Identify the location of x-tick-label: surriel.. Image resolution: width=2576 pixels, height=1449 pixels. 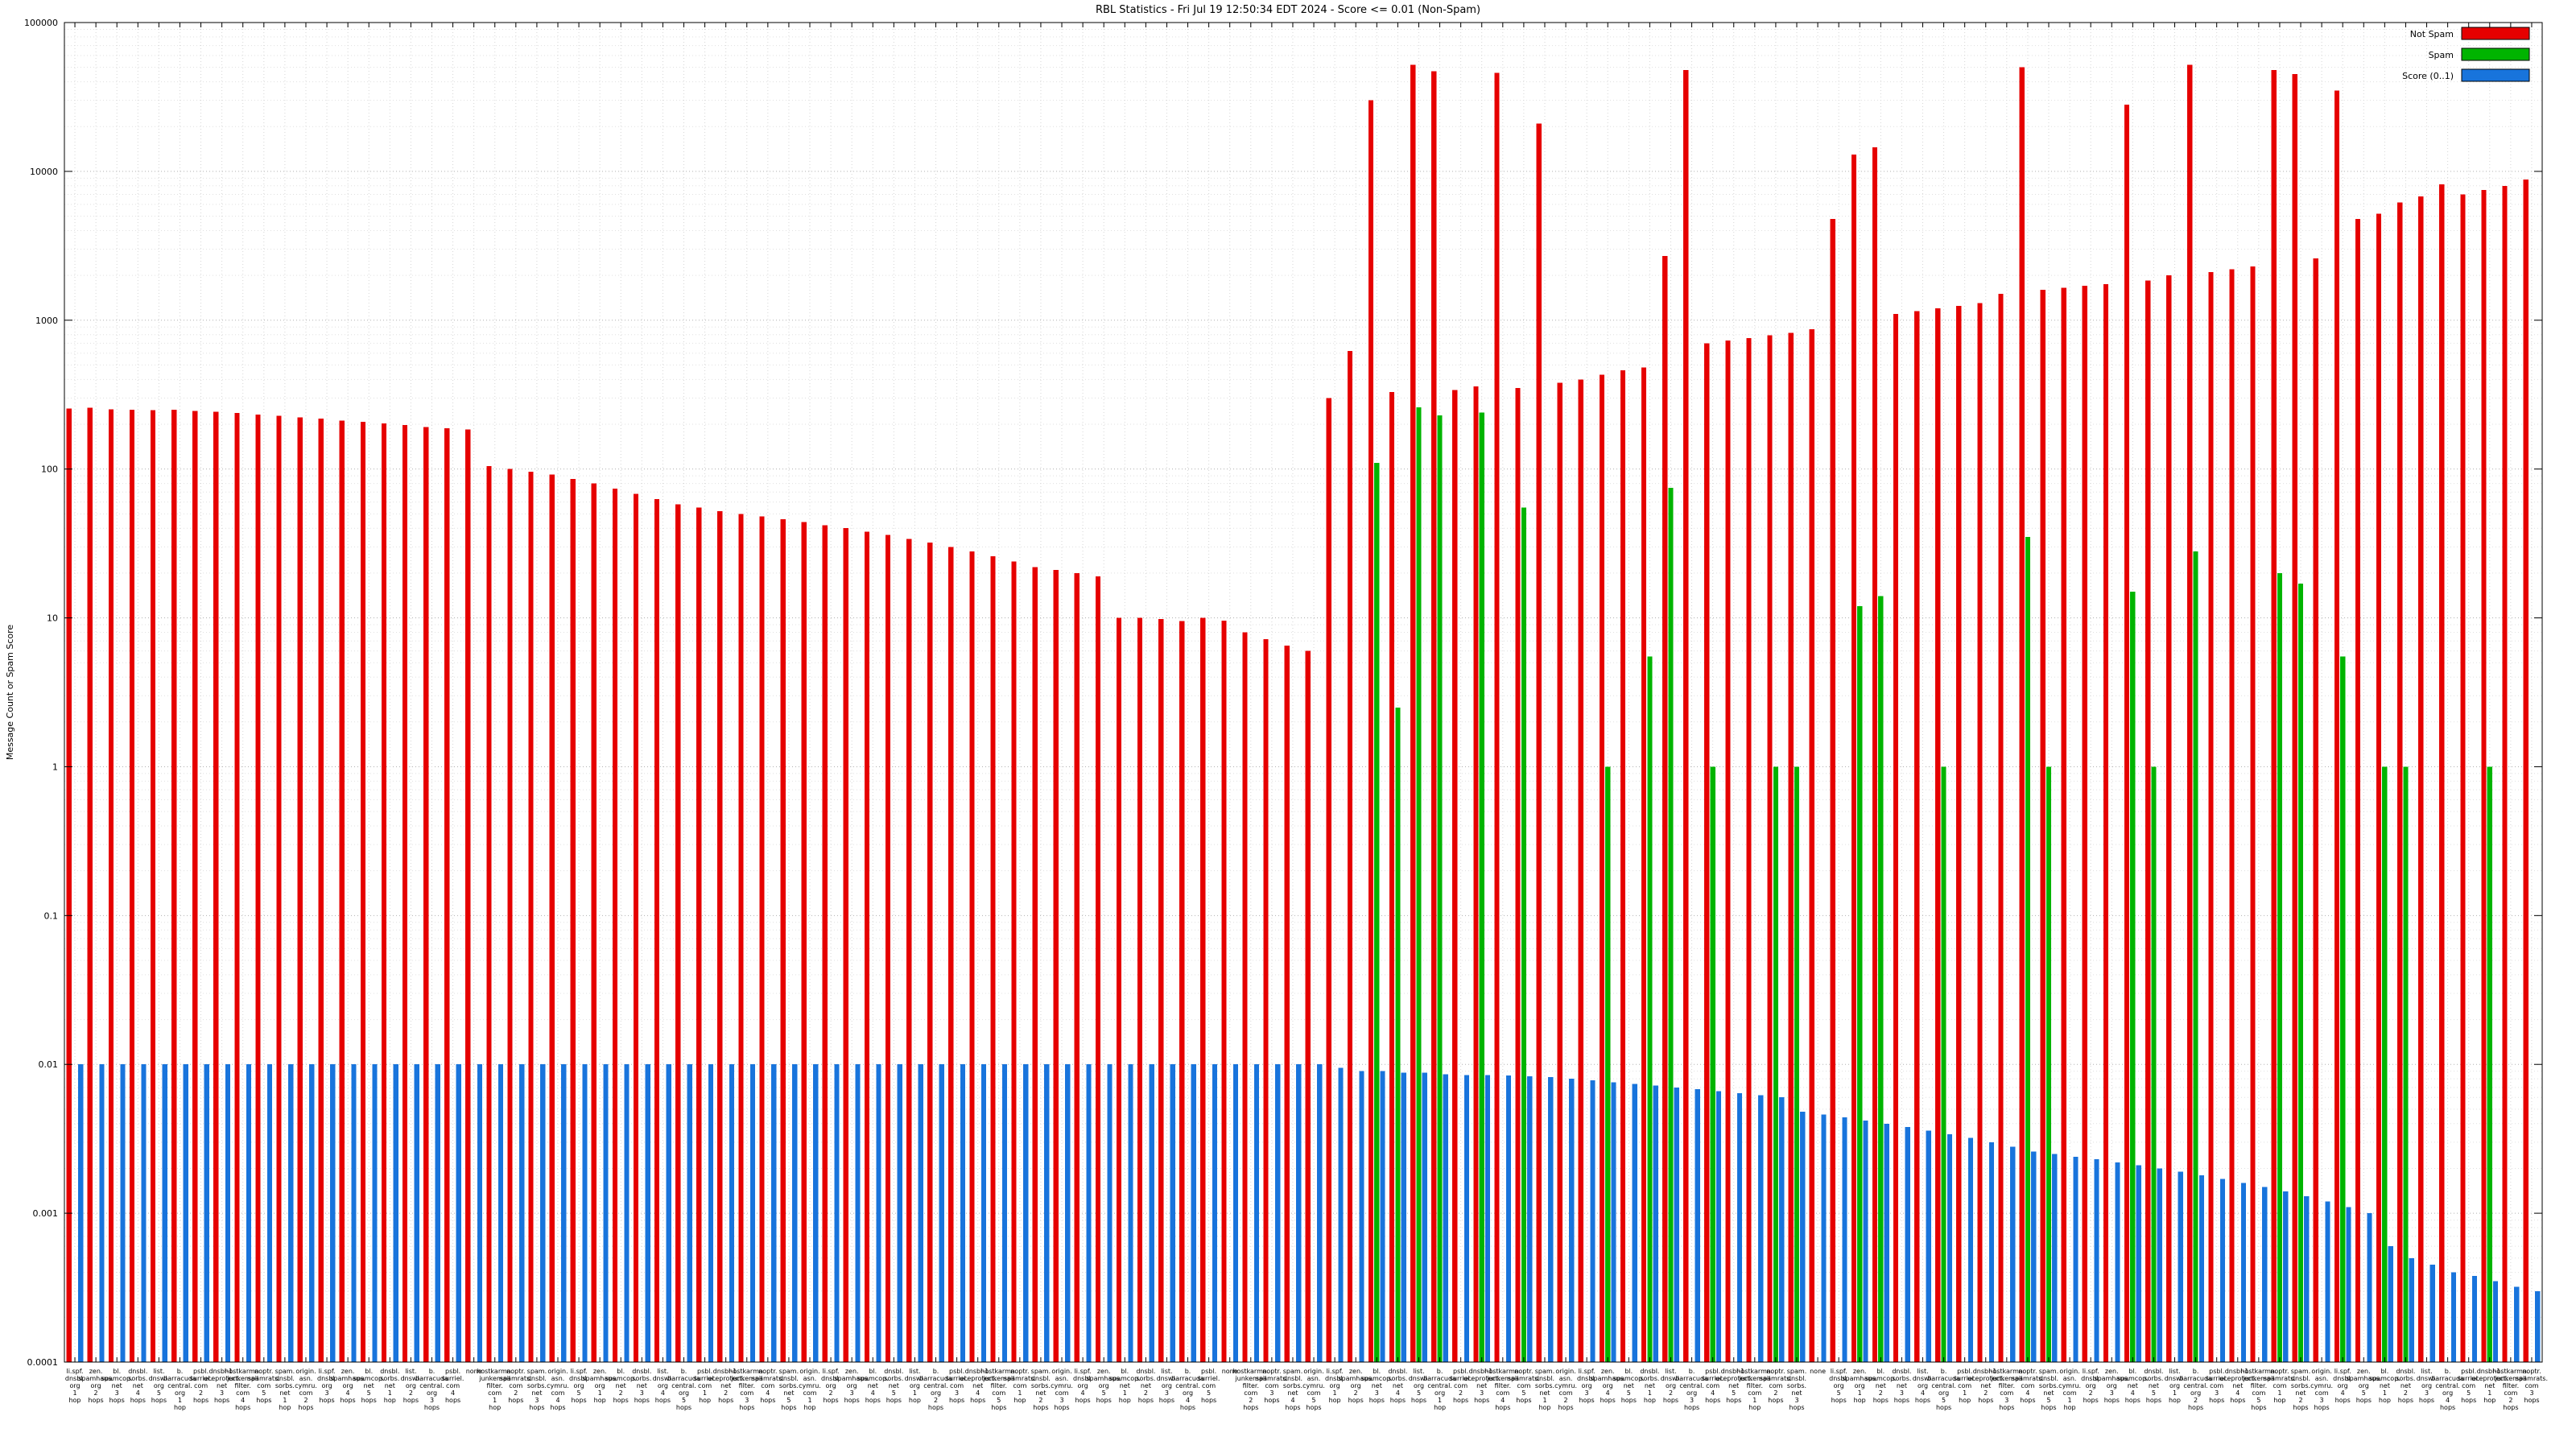
(1209, 1378).